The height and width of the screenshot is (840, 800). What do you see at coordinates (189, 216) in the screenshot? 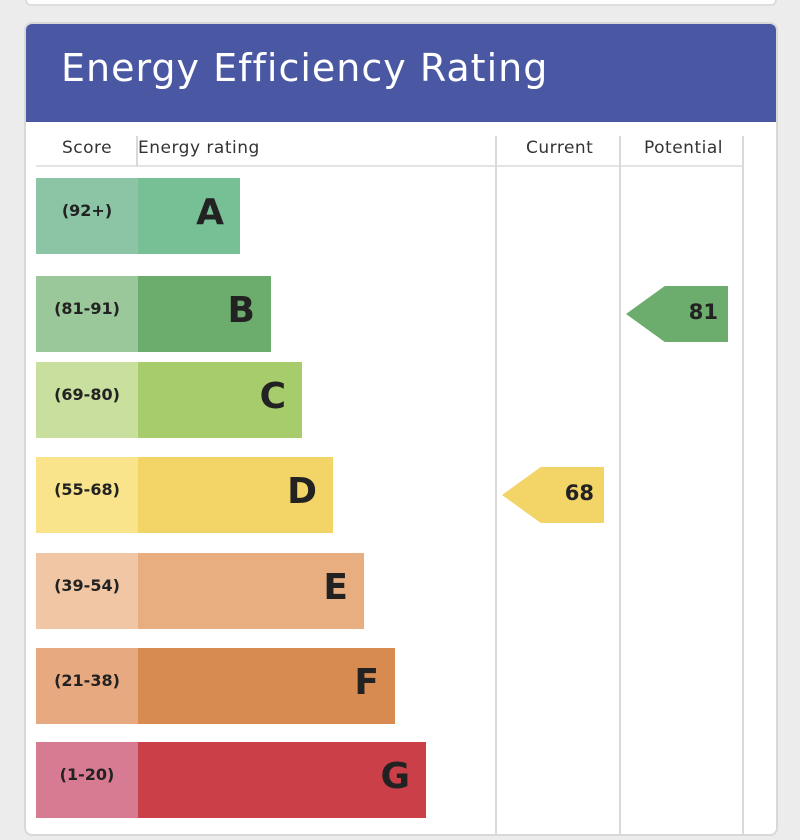
I see `rating-bar-a: A` at bounding box center [189, 216].